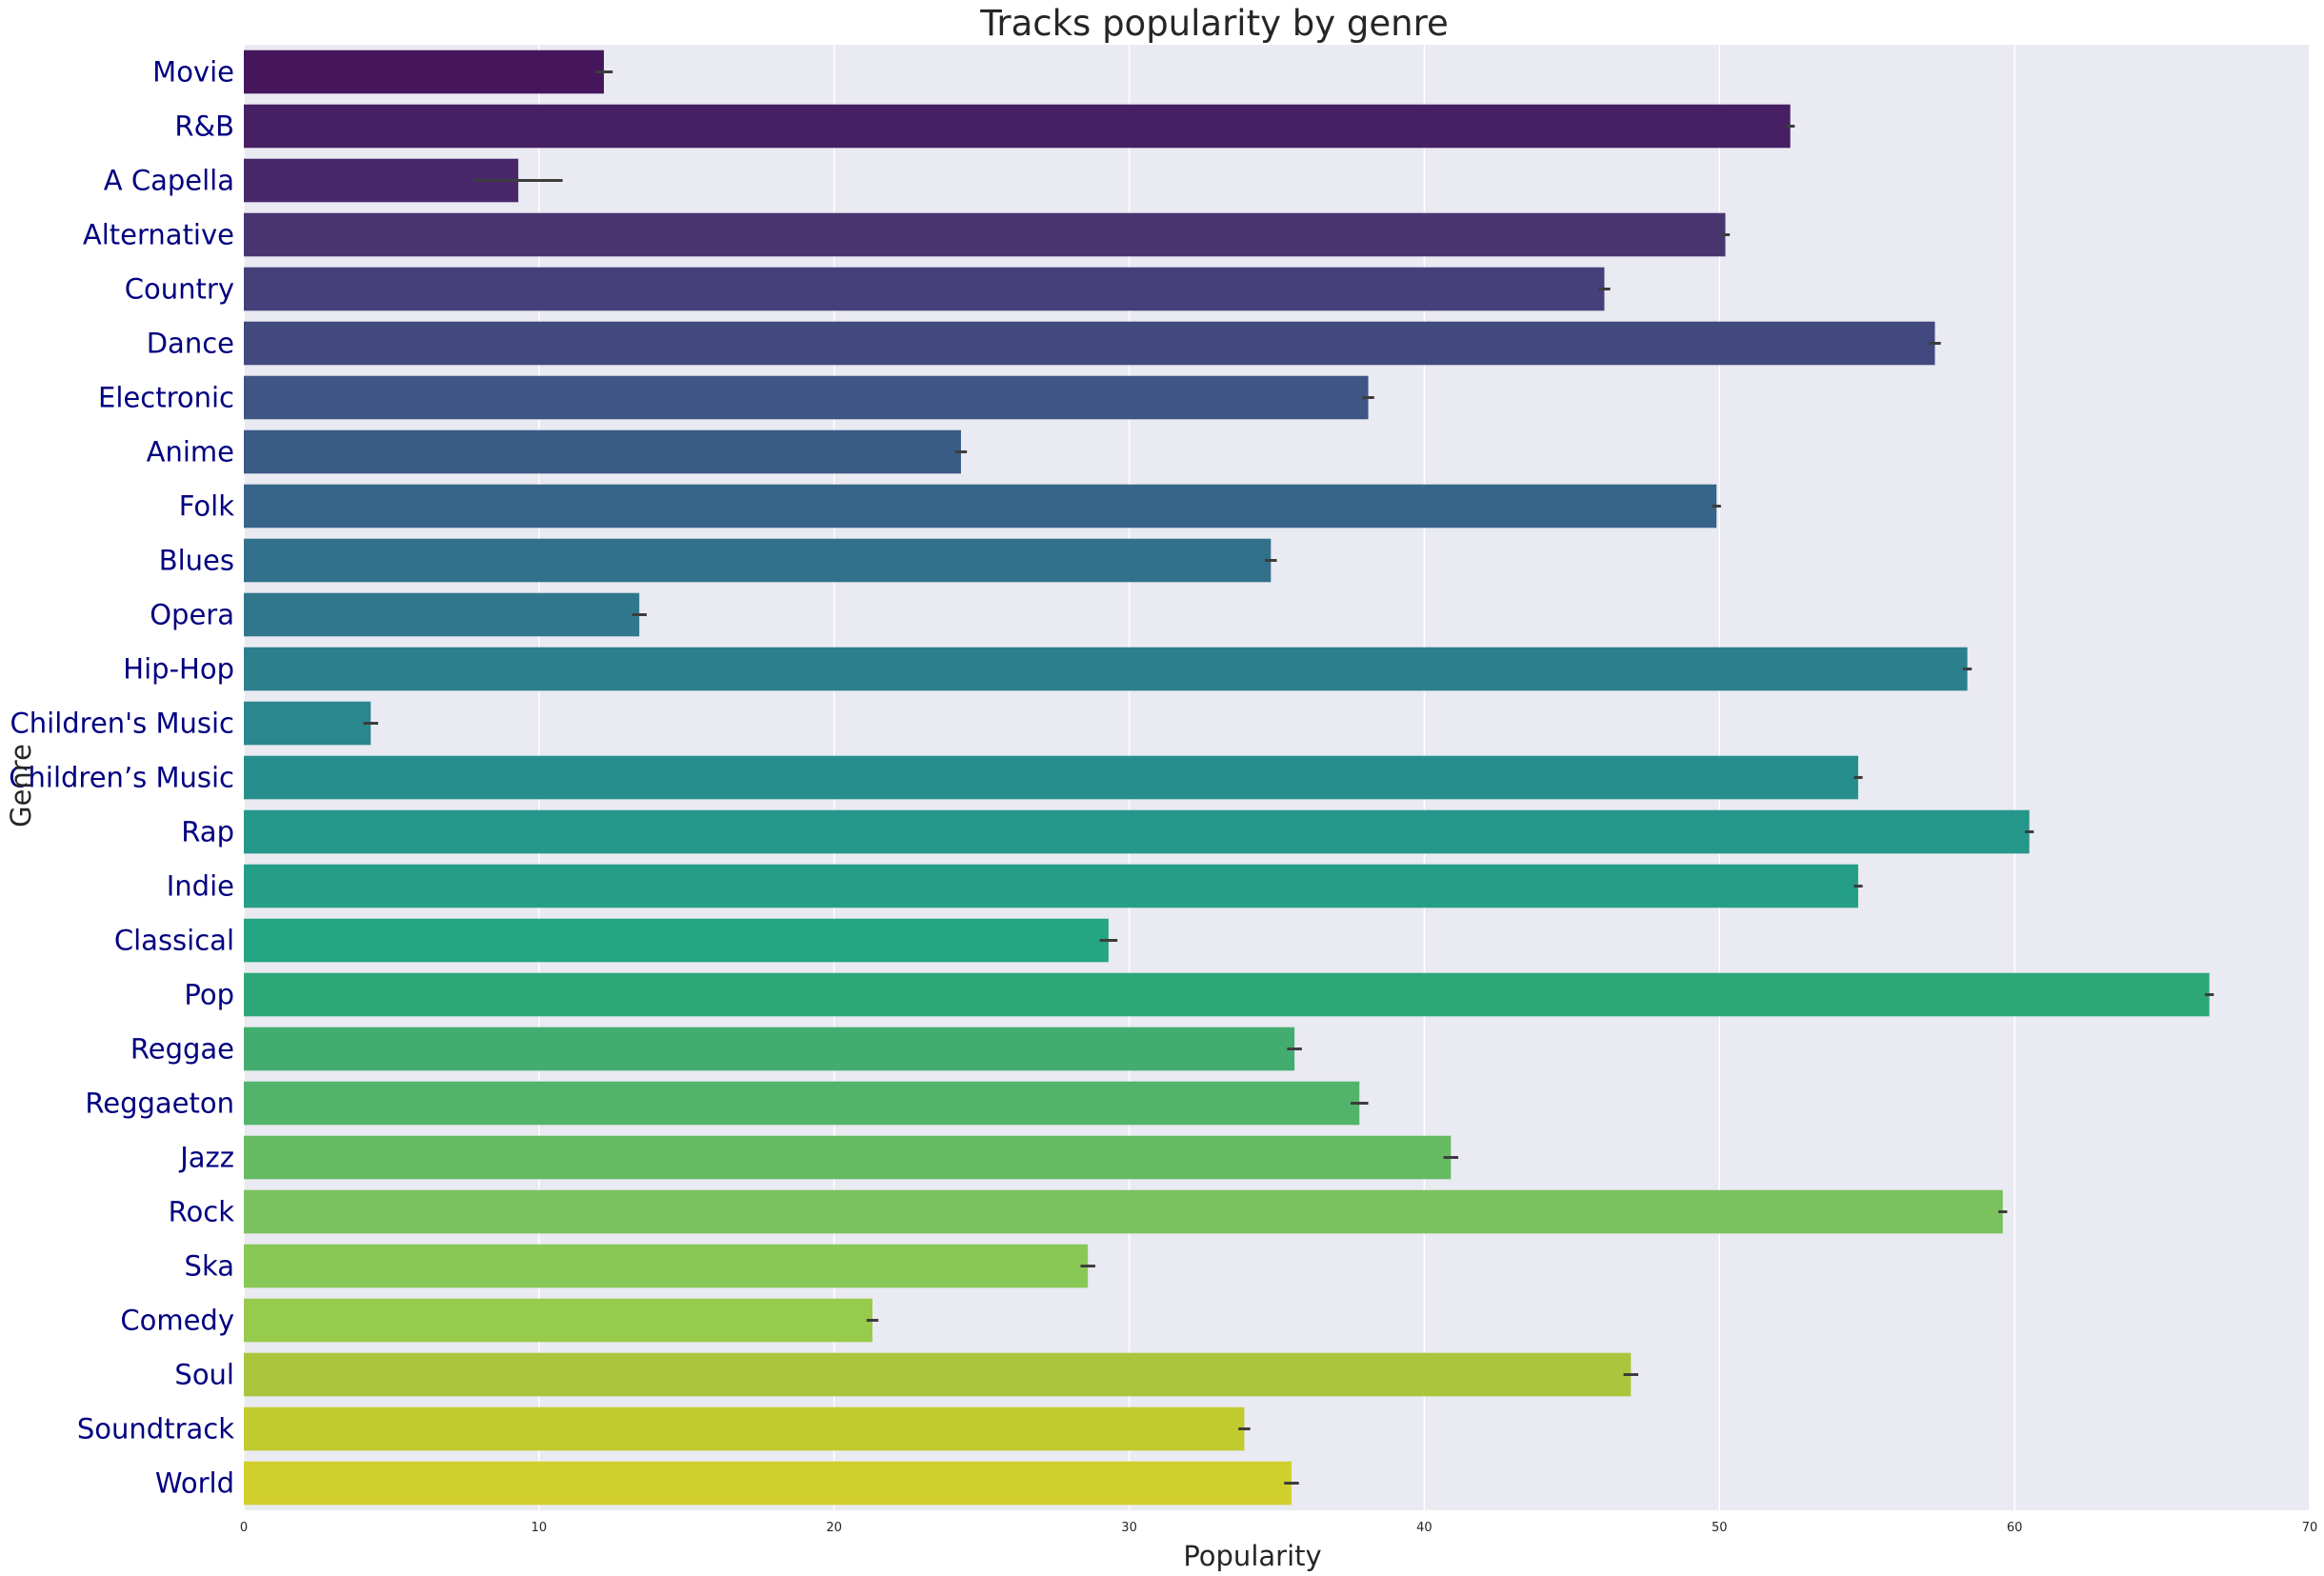  Describe the element at coordinates (204, 1375) in the screenshot. I see `category-label: Soul` at that location.